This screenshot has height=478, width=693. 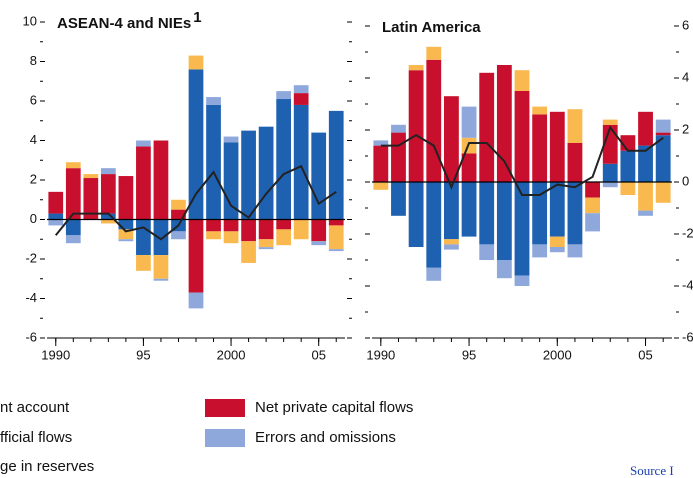 I want to click on legend-label: Errors and omissions, so click(x=325, y=437).